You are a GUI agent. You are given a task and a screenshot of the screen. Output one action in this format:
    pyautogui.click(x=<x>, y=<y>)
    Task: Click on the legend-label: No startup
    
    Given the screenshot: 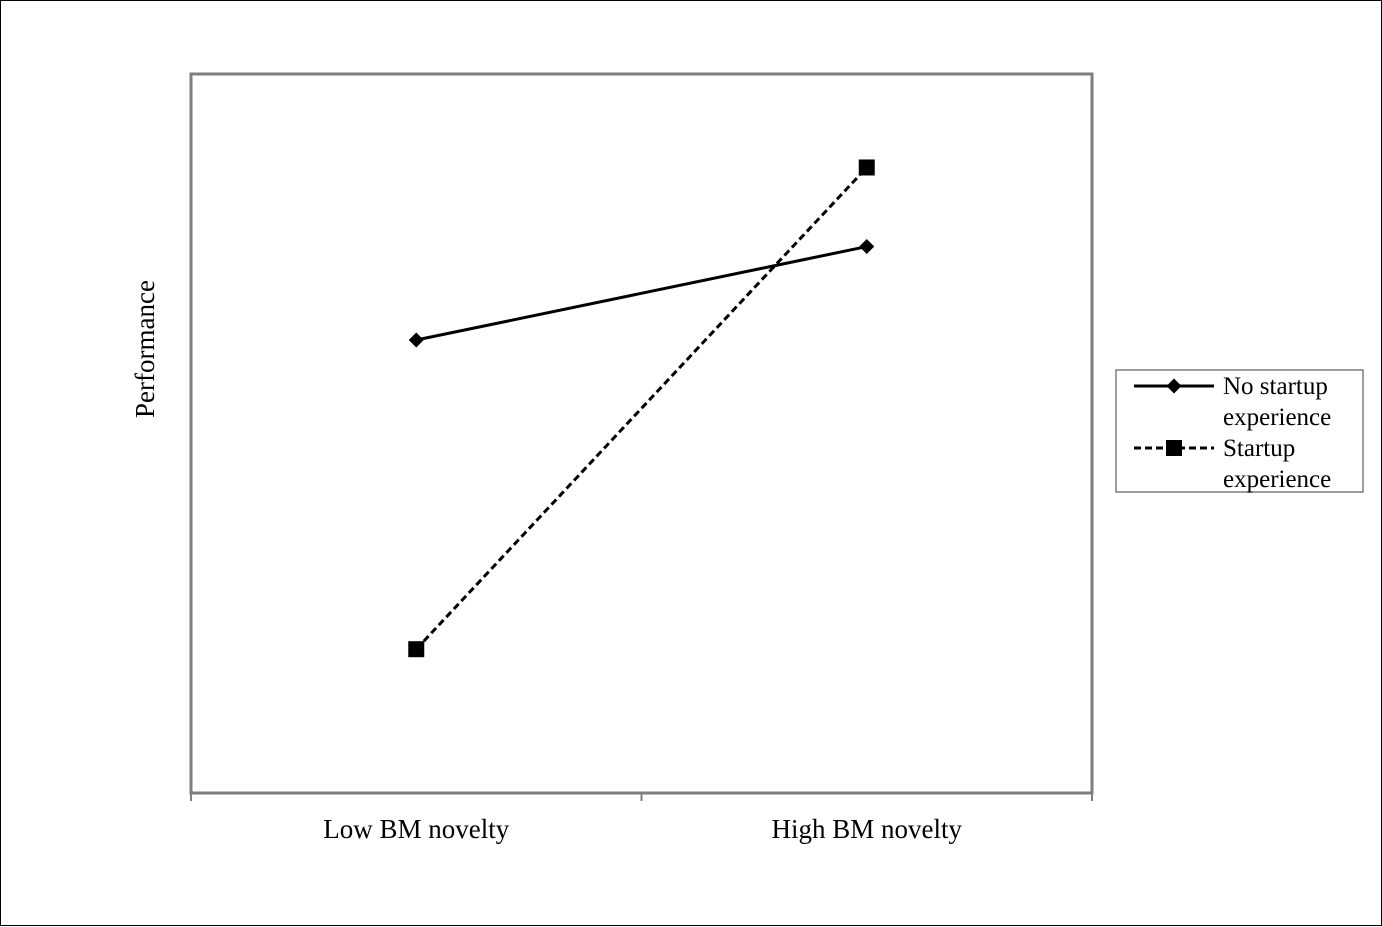 What is the action you would take?
    pyautogui.click(x=1275, y=386)
    